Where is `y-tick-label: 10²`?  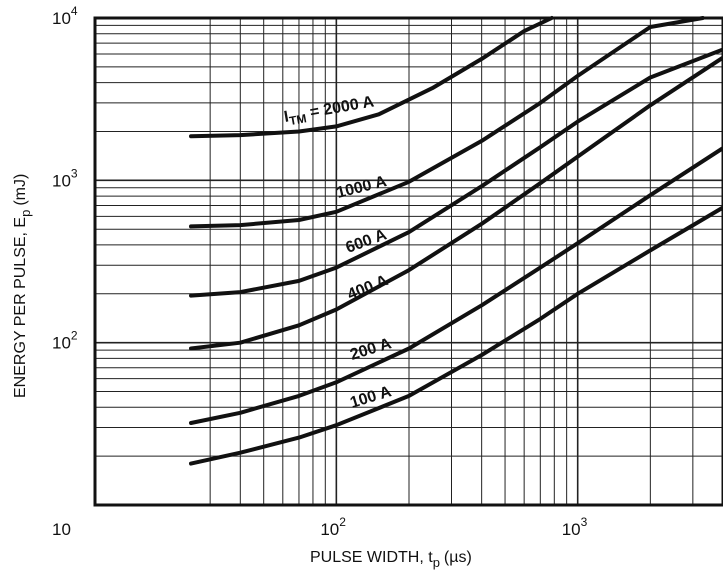 y-tick-label: 10² is located at coordinates (65, 341).